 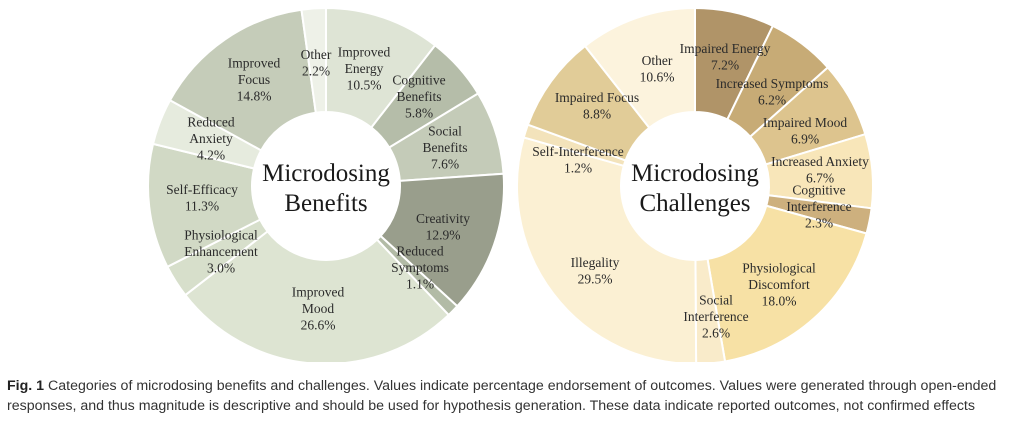 What do you see at coordinates (26, 386) in the screenshot?
I see `figure-label: Fig. 1` at bounding box center [26, 386].